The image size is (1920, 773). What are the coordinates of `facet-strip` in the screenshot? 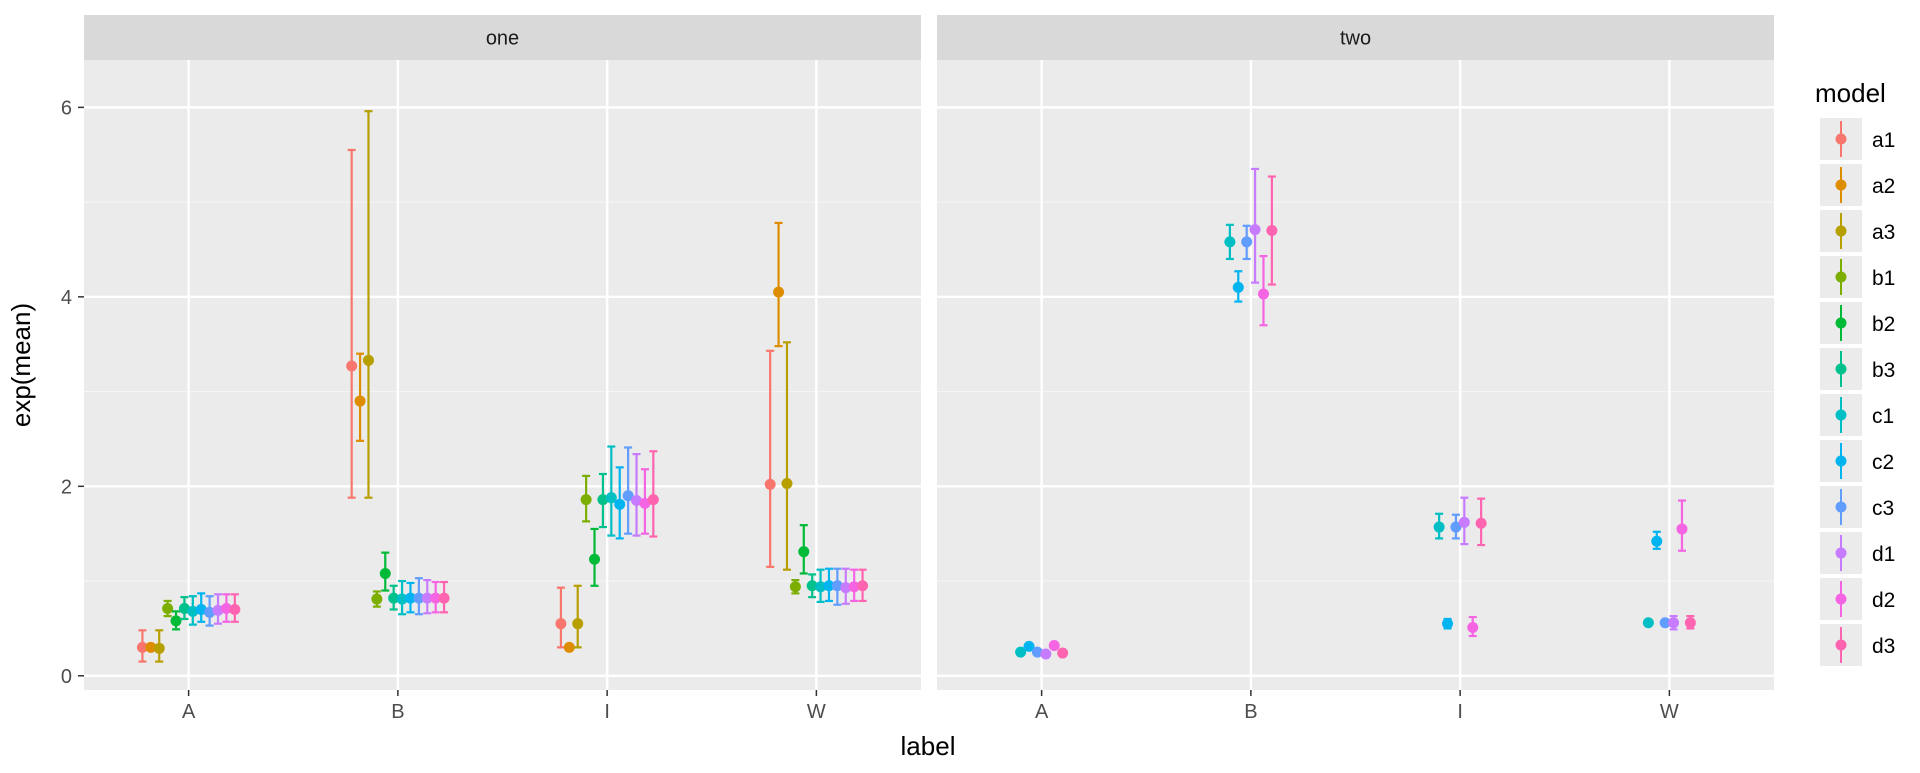 It's located at (1355, 37).